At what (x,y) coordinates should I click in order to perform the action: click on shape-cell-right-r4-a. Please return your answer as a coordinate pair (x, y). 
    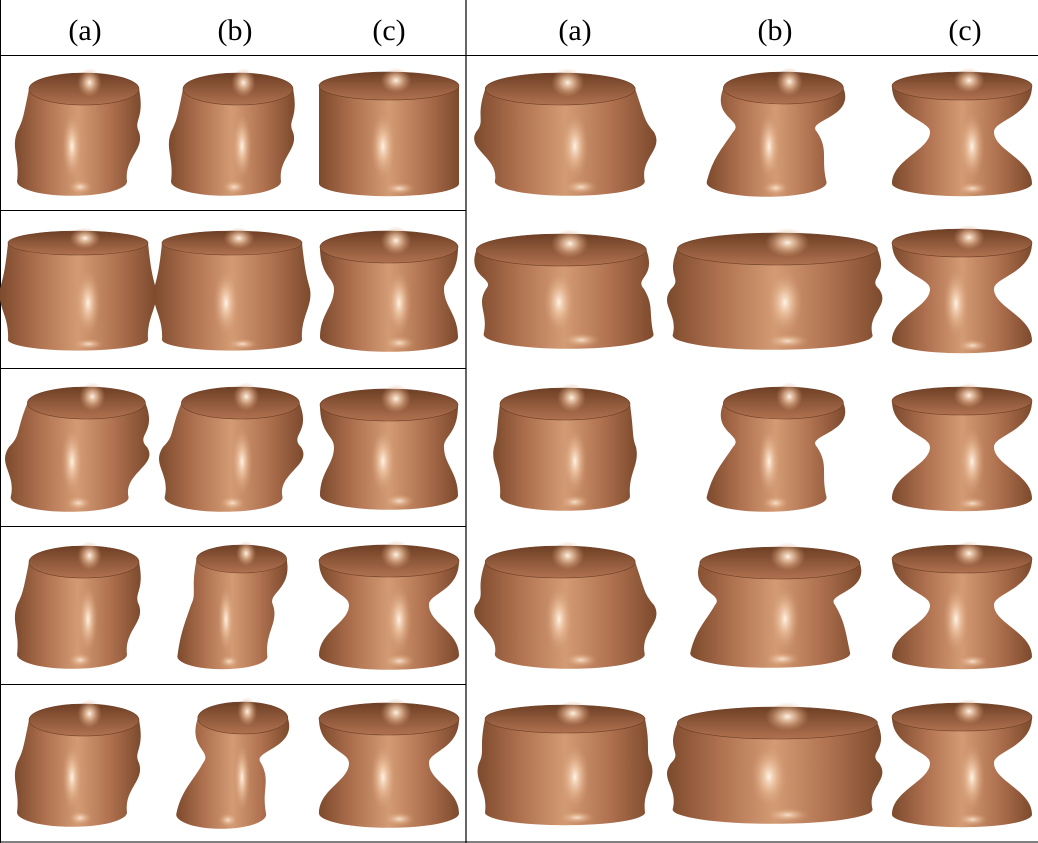
    Looking at the image, I should click on (565, 605).